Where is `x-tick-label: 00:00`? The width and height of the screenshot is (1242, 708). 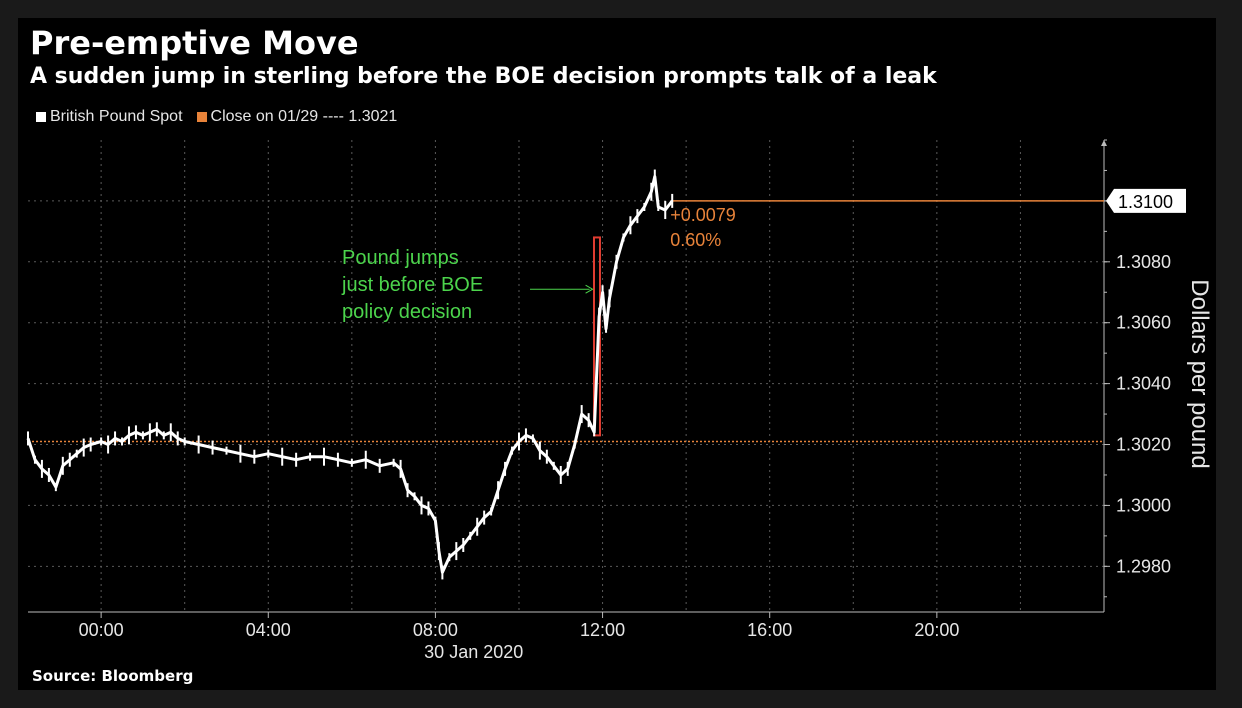 x-tick-label: 00:00 is located at coordinates (101, 630).